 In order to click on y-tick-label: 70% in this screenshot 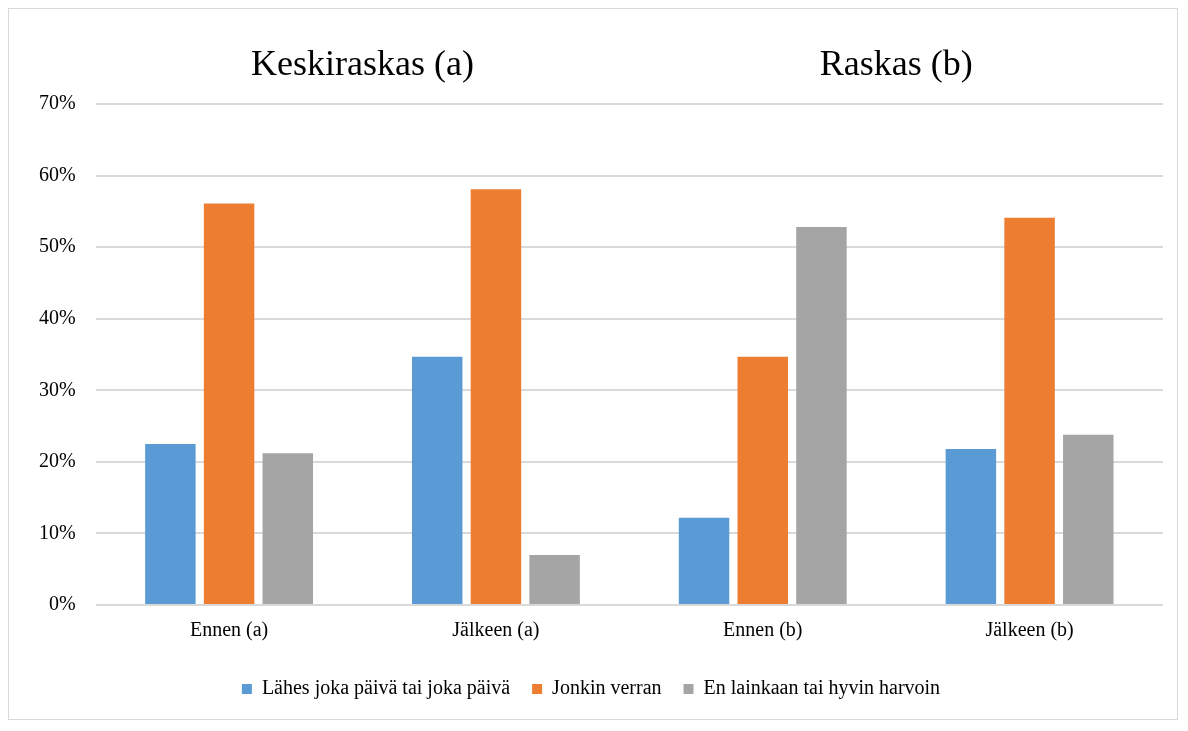, I will do `click(57, 102)`.